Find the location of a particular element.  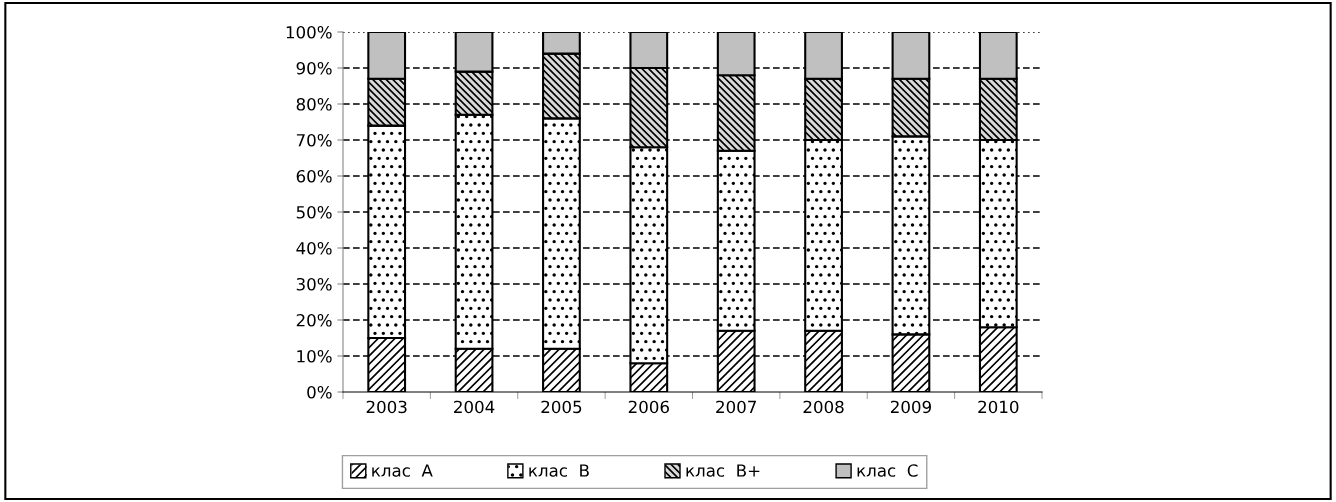

y-tick-label: 70% is located at coordinates (314, 140).